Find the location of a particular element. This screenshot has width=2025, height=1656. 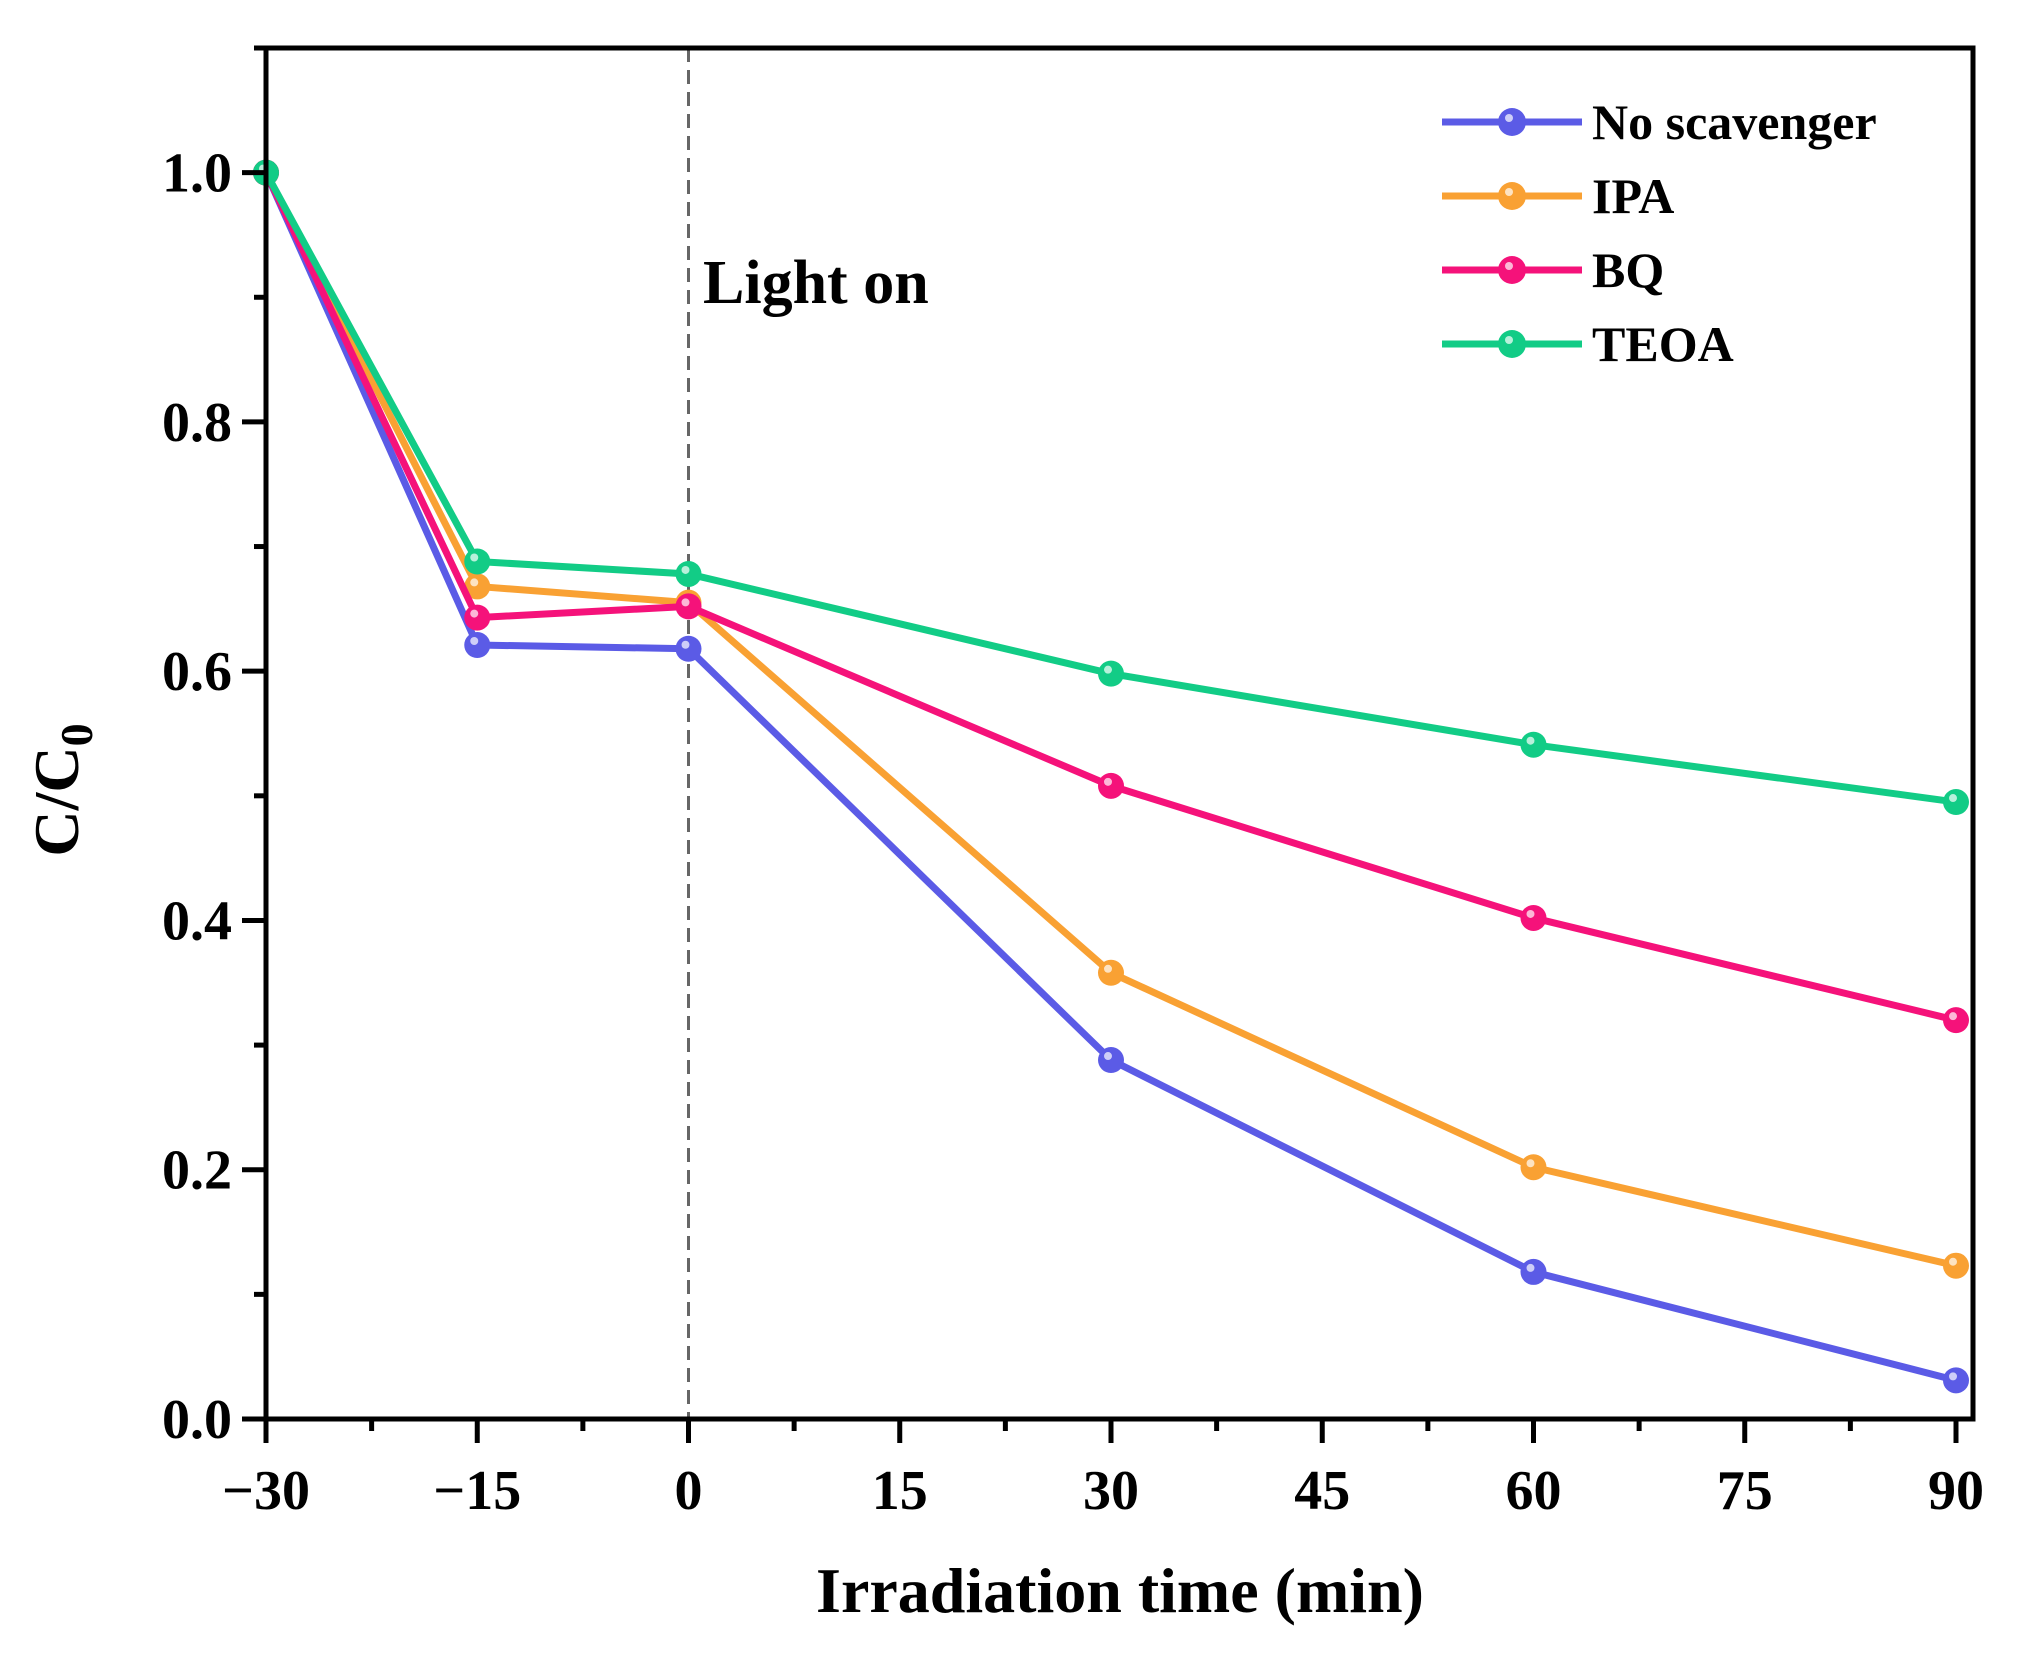

legend-item: IPA is located at coordinates (1558, 196).